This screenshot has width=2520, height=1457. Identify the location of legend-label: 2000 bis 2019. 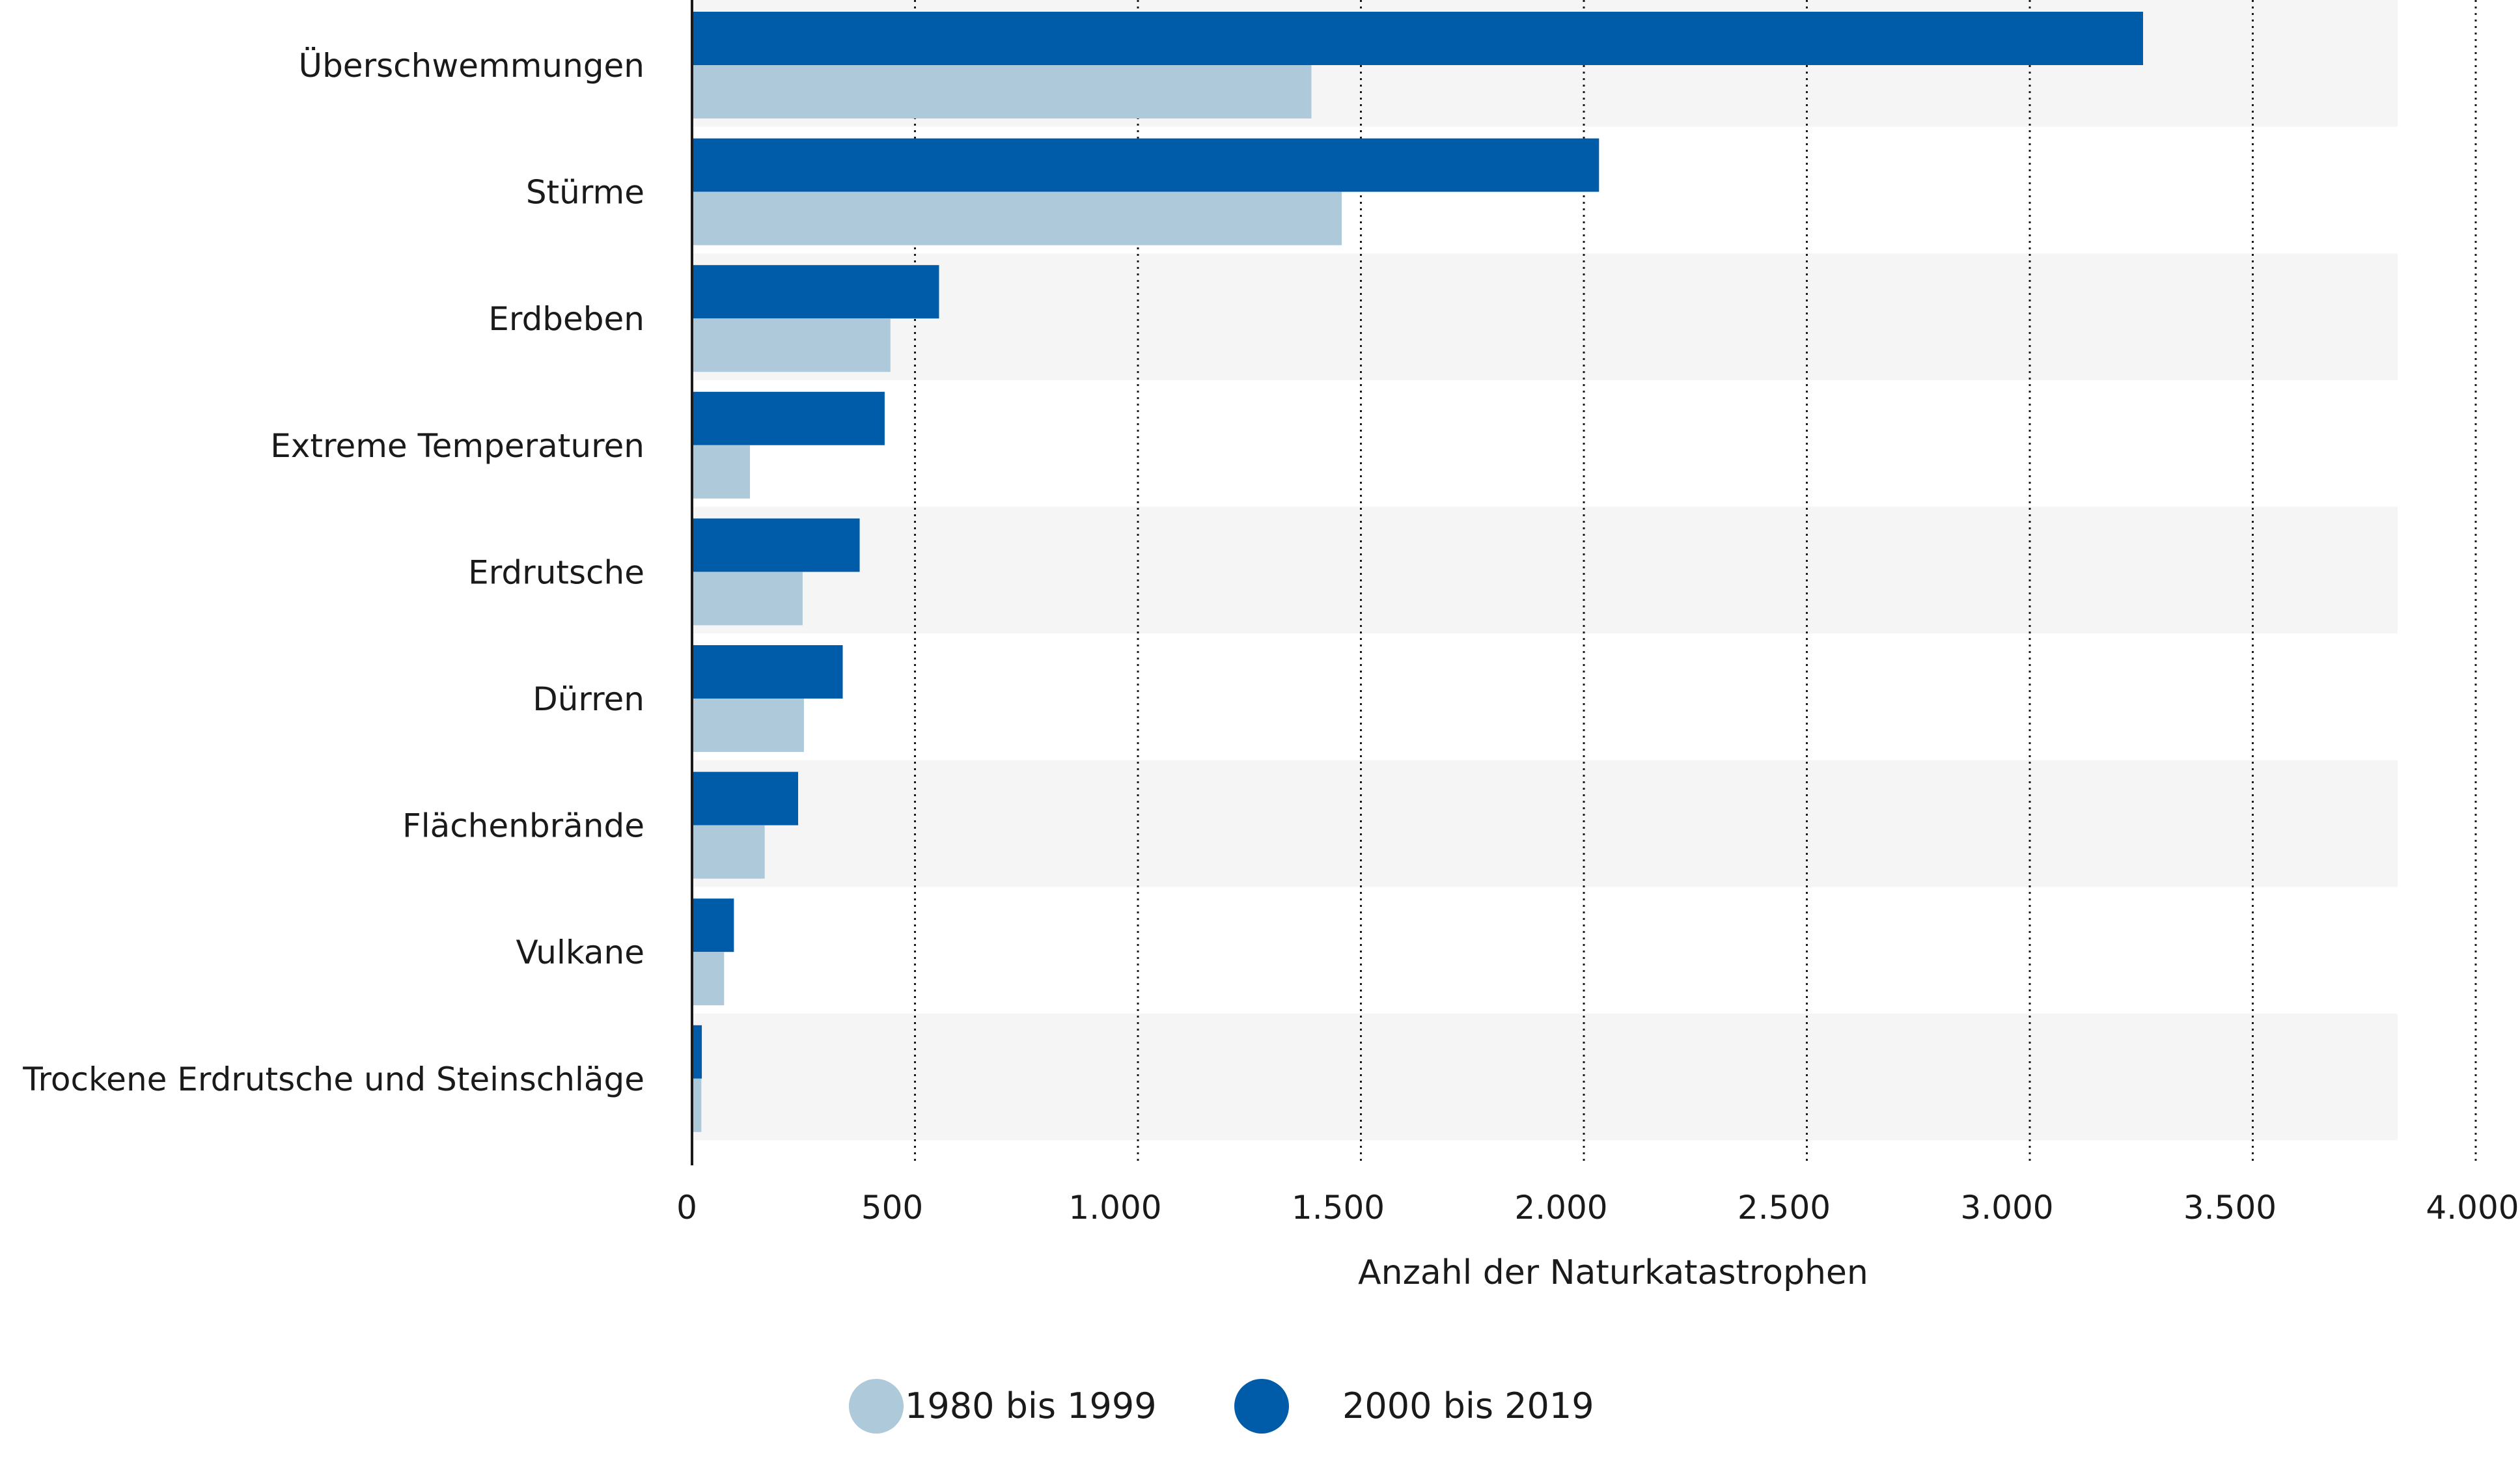
(1468, 1405).